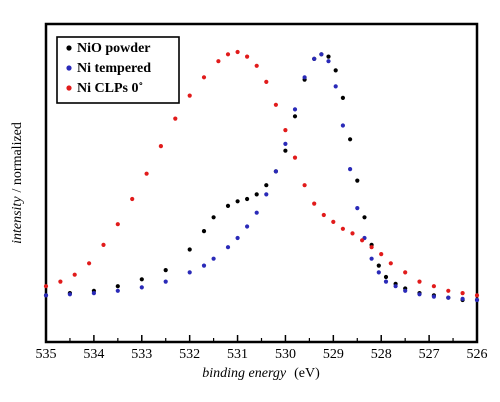 This screenshot has width=500, height=402. Describe the element at coordinates (477, 354) in the screenshot. I see `x-tick-label: 526` at that location.